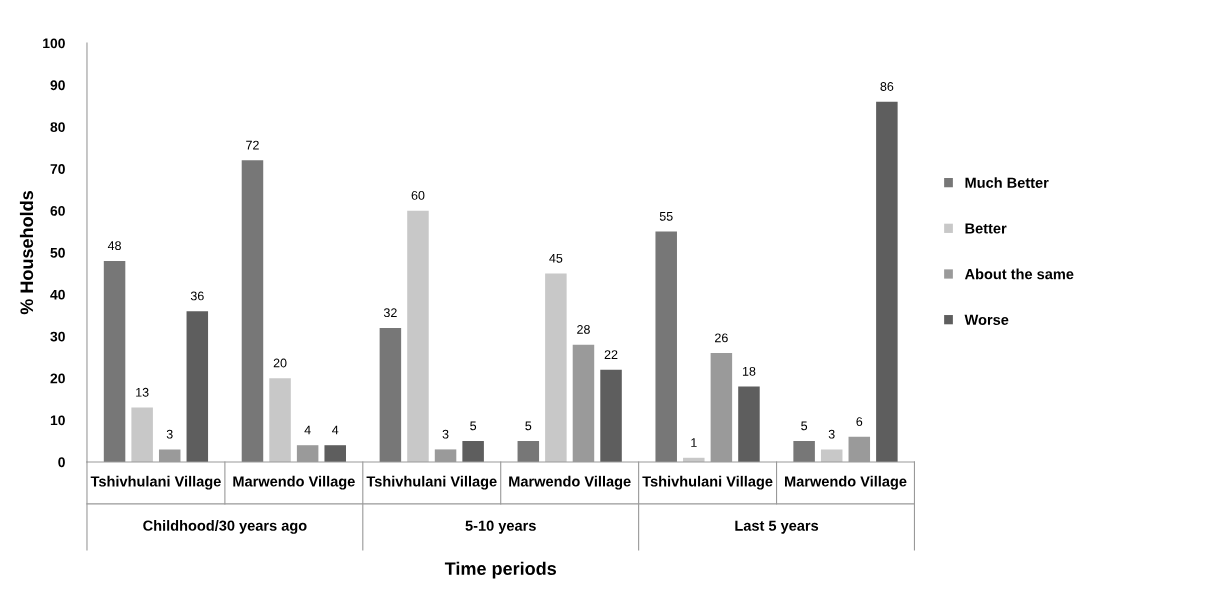 Image resolution: width=1208 pixels, height=590 pixels. Describe the element at coordinates (57, 85) in the screenshot. I see `y-tick-label: 90` at that location.